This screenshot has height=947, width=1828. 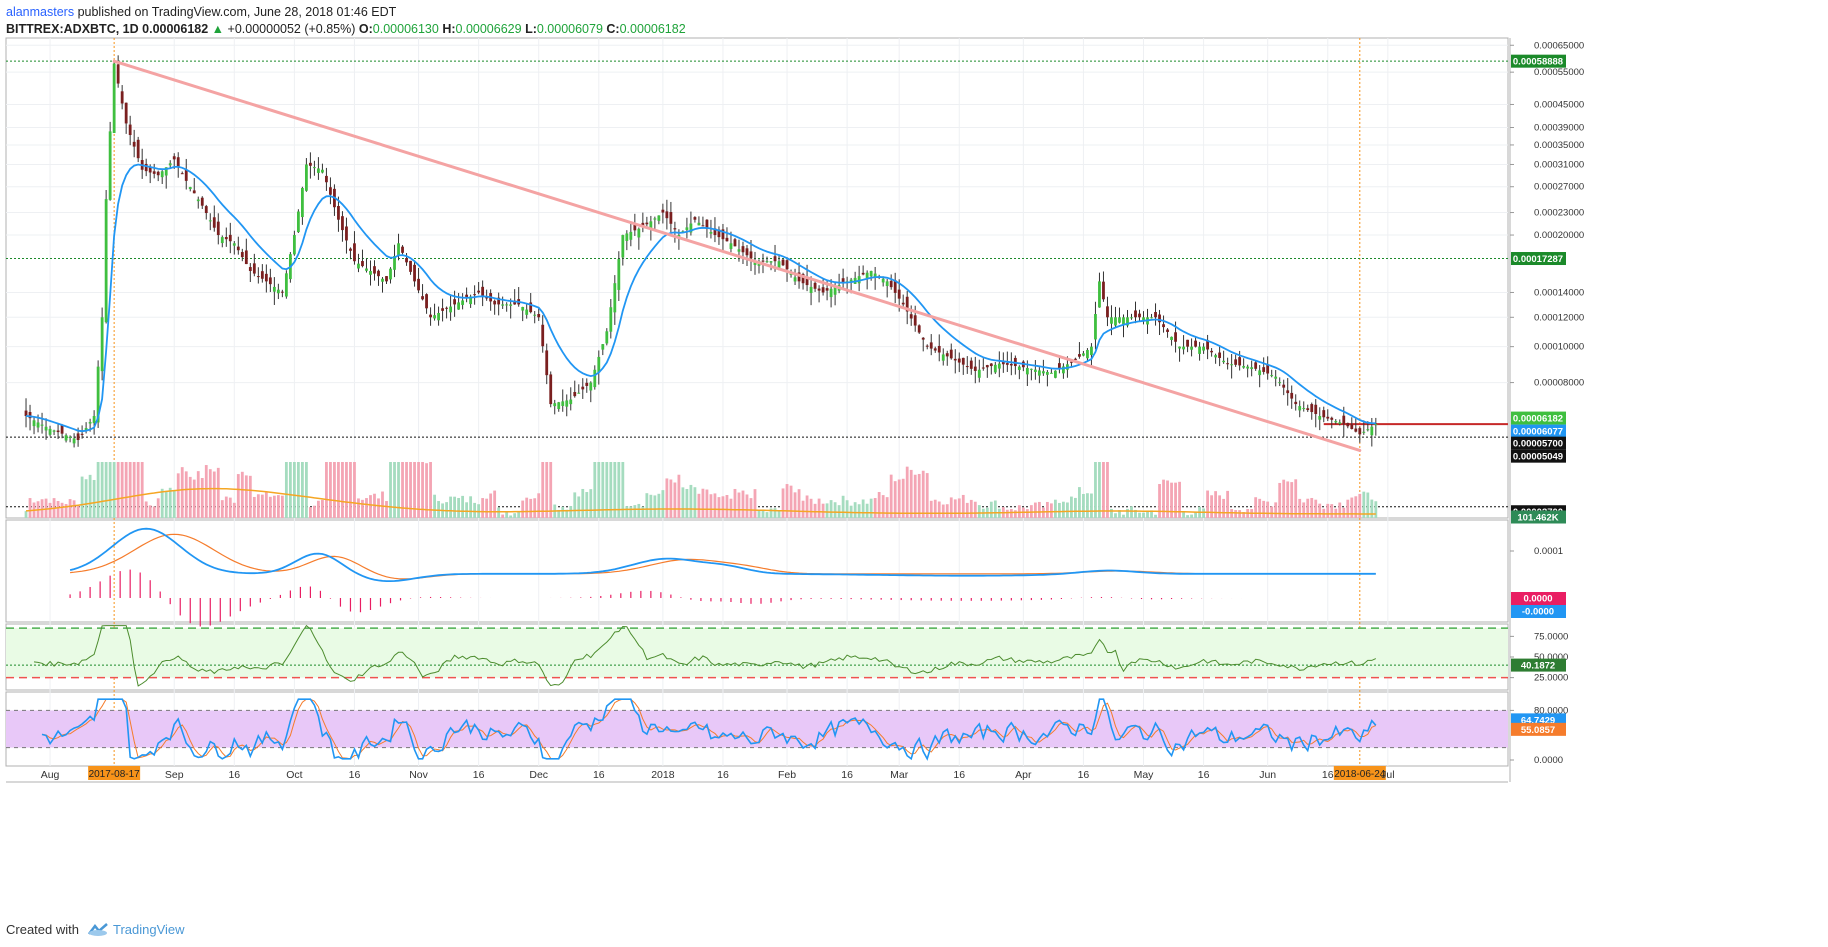 What do you see at coordinates (1023, 775) in the screenshot?
I see `time-tick-label: Apr` at bounding box center [1023, 775].